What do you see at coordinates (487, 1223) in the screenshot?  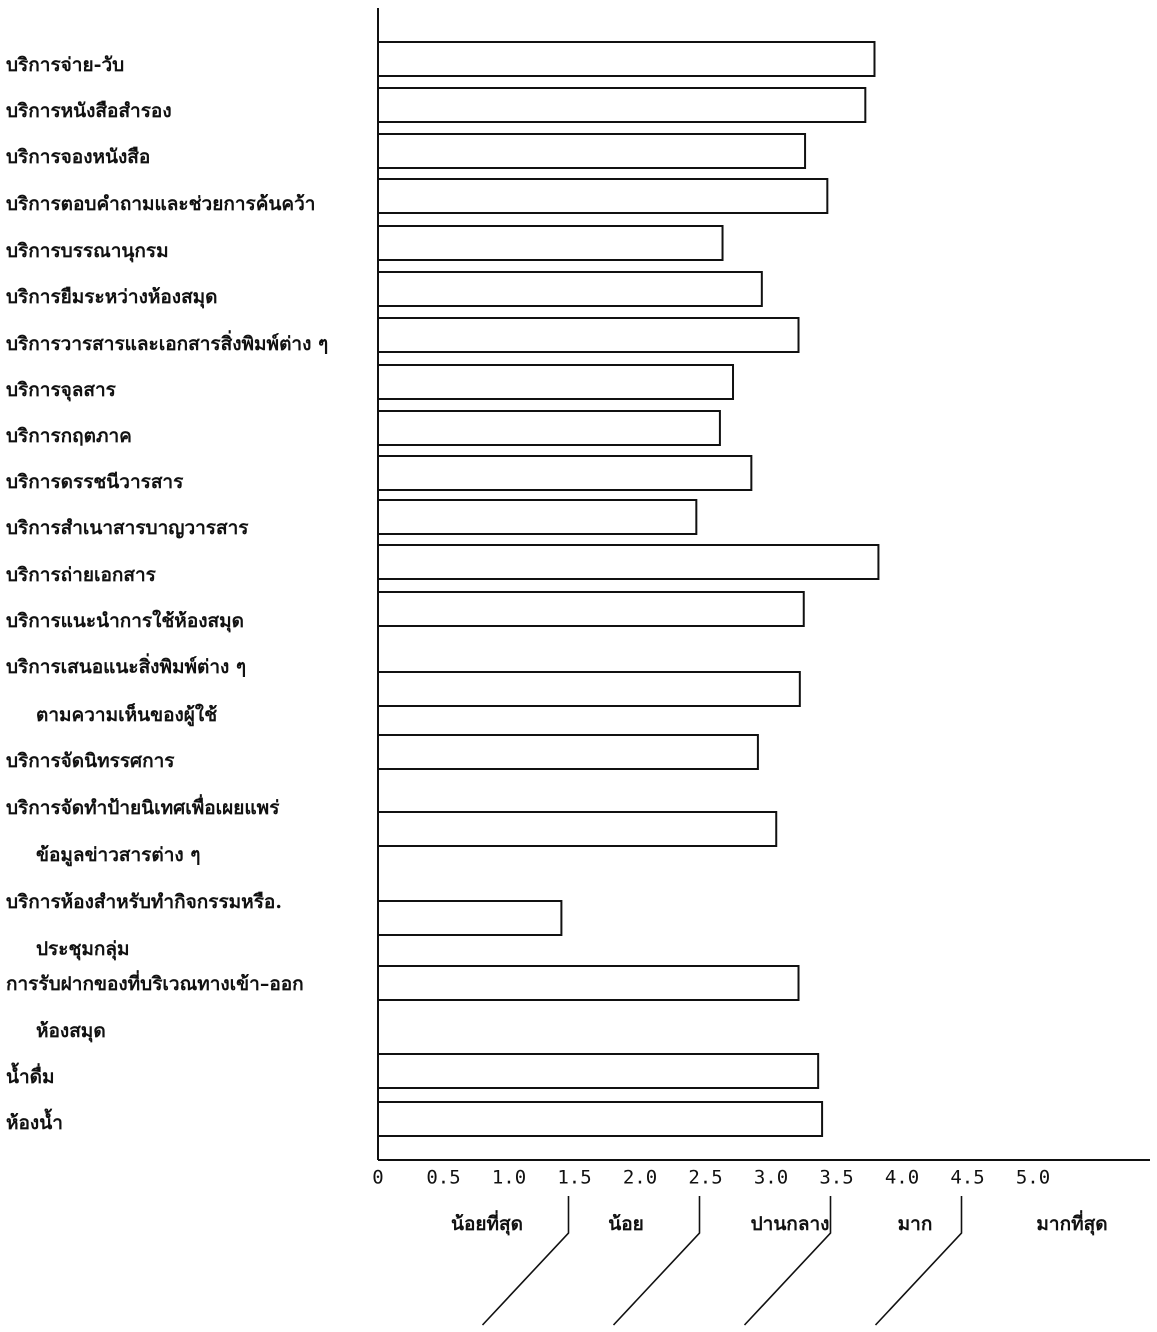 I see `level-label: น้อยที่สุด` at bounding box center [487, 1223].